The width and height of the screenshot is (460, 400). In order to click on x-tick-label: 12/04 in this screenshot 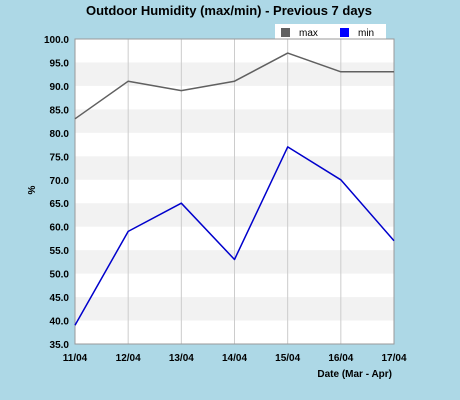, I will do `click(128, 358)`.